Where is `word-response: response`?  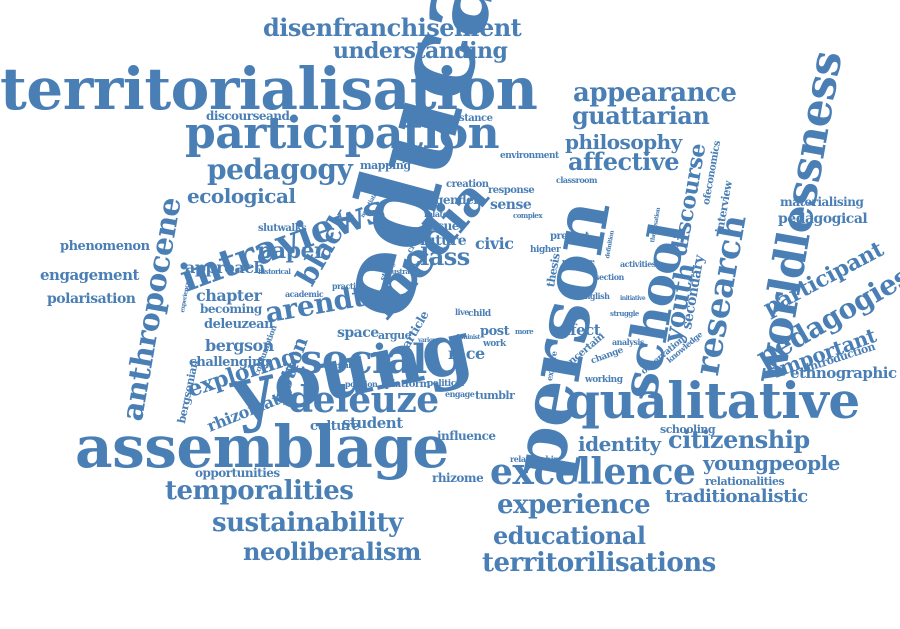
word-response: response is located at coordinates (511, 190).